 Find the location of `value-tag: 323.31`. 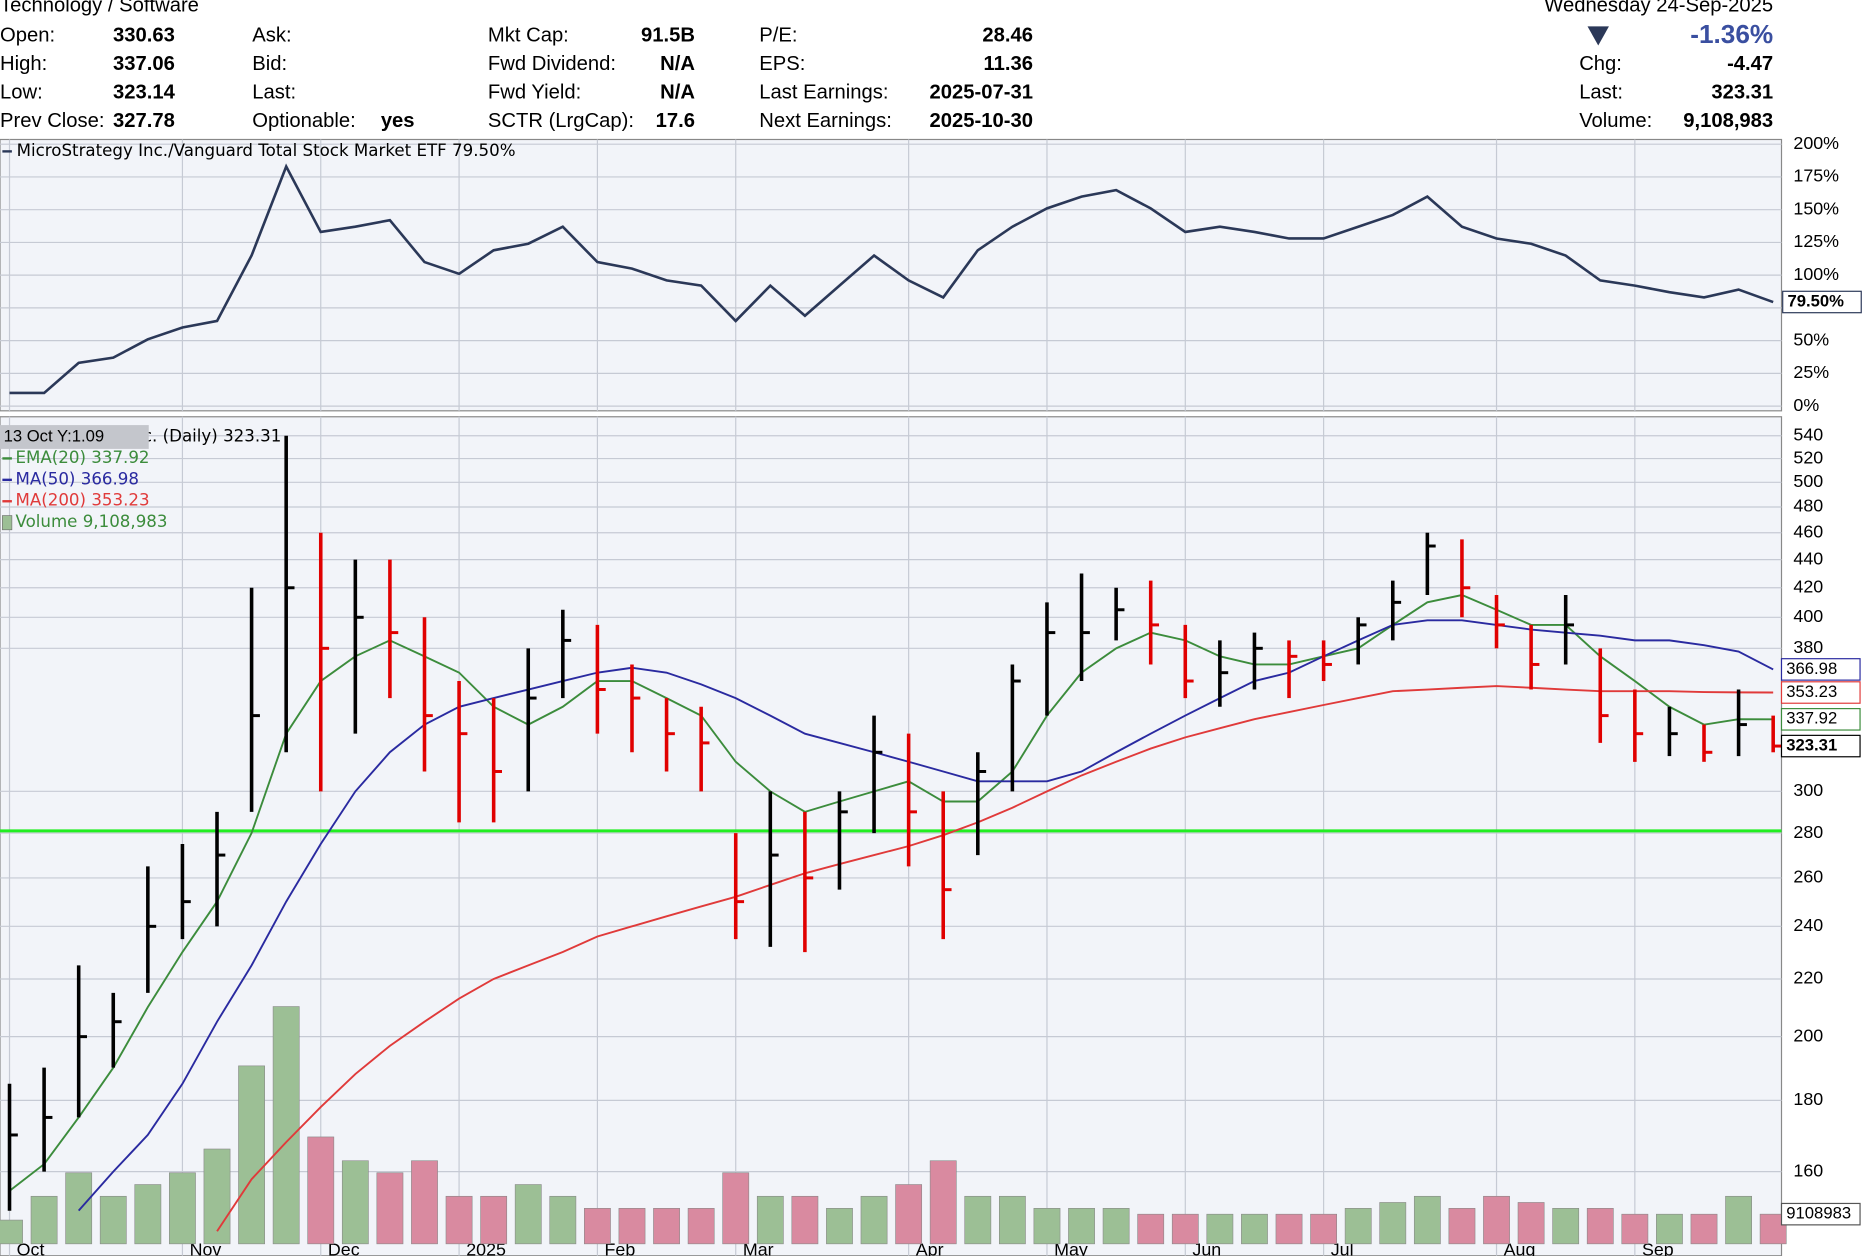

value-tag: 323.31 is located at coordinates (1811, 744).